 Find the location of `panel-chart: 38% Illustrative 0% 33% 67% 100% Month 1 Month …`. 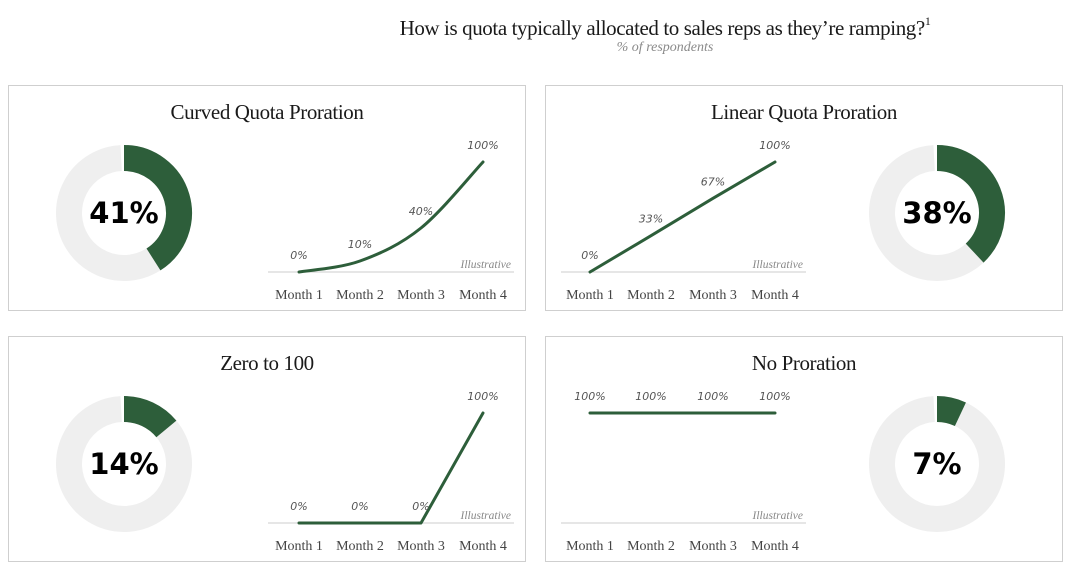

panel-chart: 38% Illustrative 0% 33% 67% 100% Month 1 Month … is located at coordinates (783, 221).